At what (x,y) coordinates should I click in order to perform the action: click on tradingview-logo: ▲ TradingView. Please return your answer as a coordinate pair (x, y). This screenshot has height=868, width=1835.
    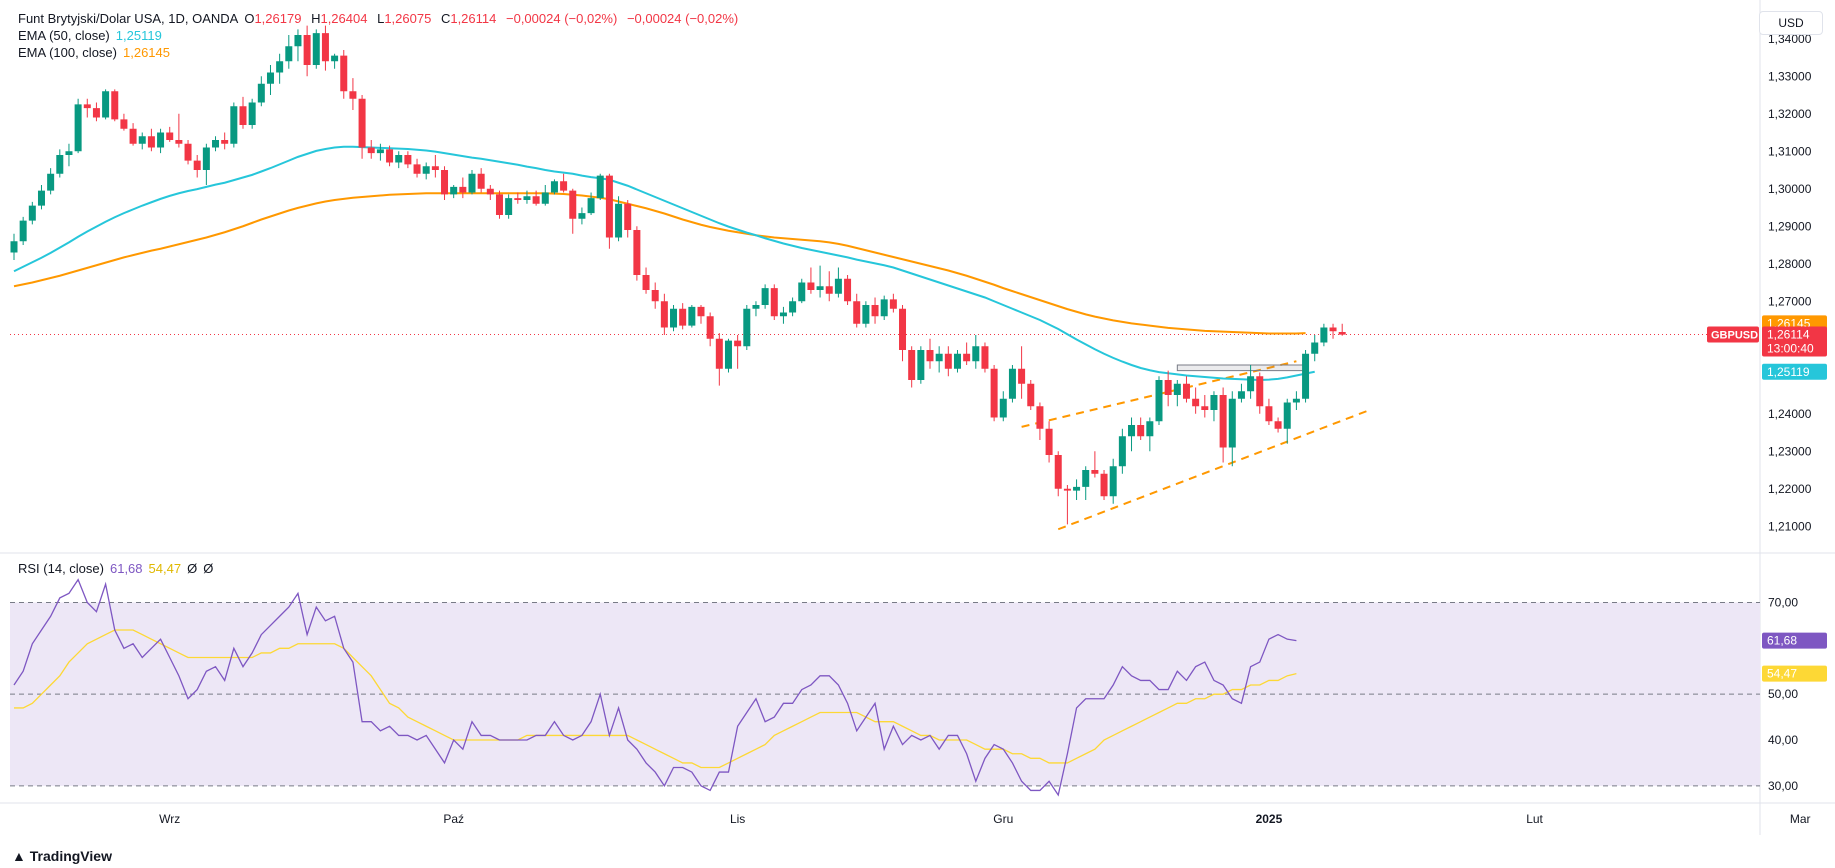
    Looking at the image, I should click on (62, 856).